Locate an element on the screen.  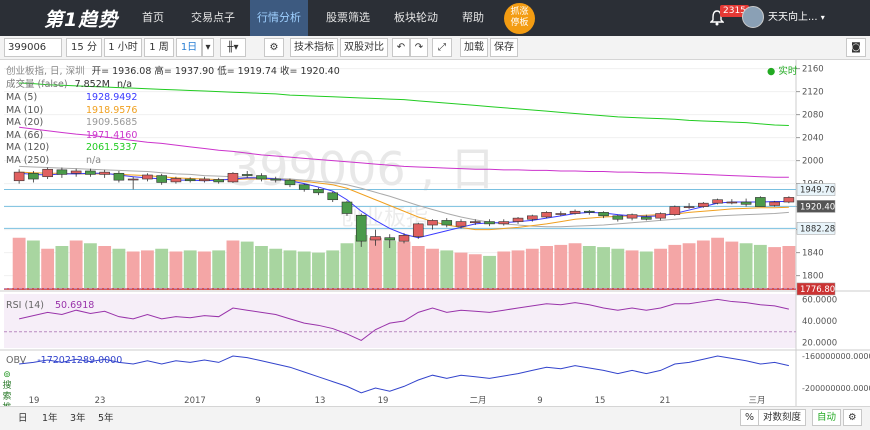
period-1week: 1 周 is located at coordinates (159, 47).